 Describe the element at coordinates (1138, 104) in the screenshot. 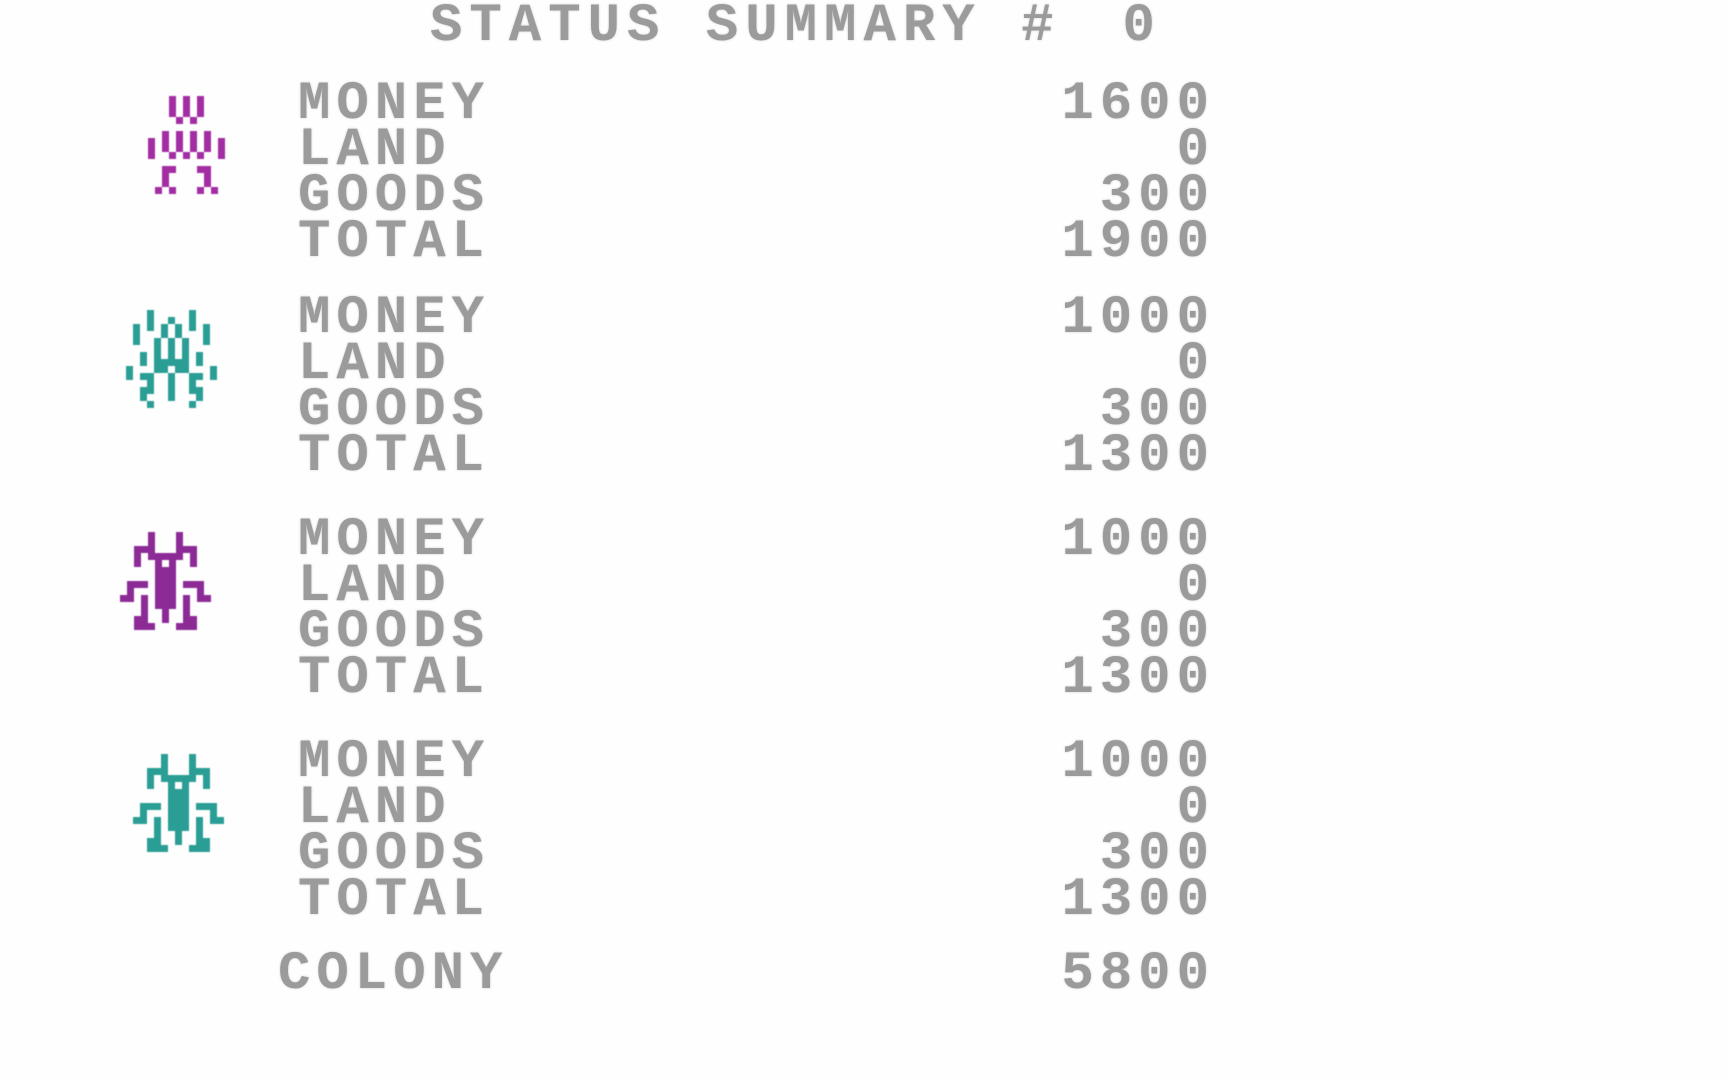

I see `stat-value: 1600` at that location.